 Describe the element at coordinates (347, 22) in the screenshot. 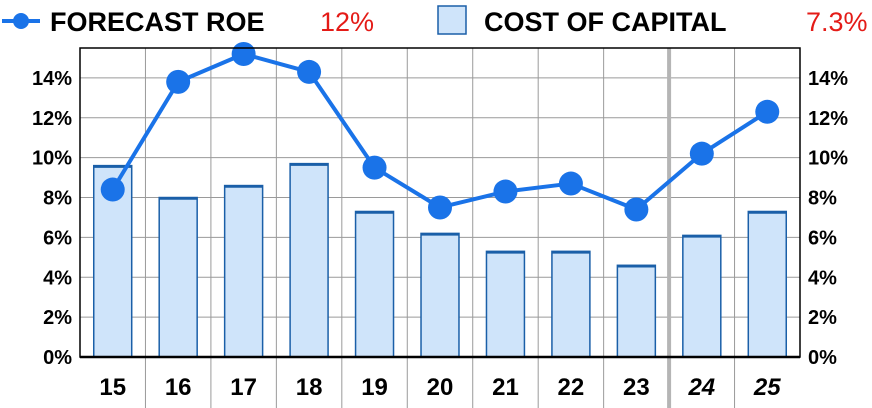

I see `legend-line-value: 12%` at that location.